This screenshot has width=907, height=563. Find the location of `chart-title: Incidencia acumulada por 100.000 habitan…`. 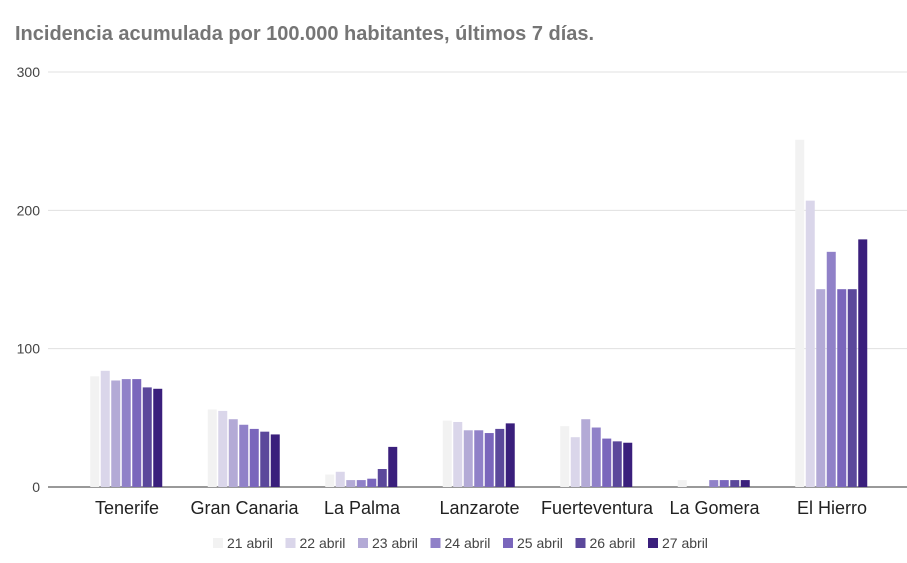

chart-title: Incidencia acumulada por 100.000 habitan… is located at coordinates (304, 34).